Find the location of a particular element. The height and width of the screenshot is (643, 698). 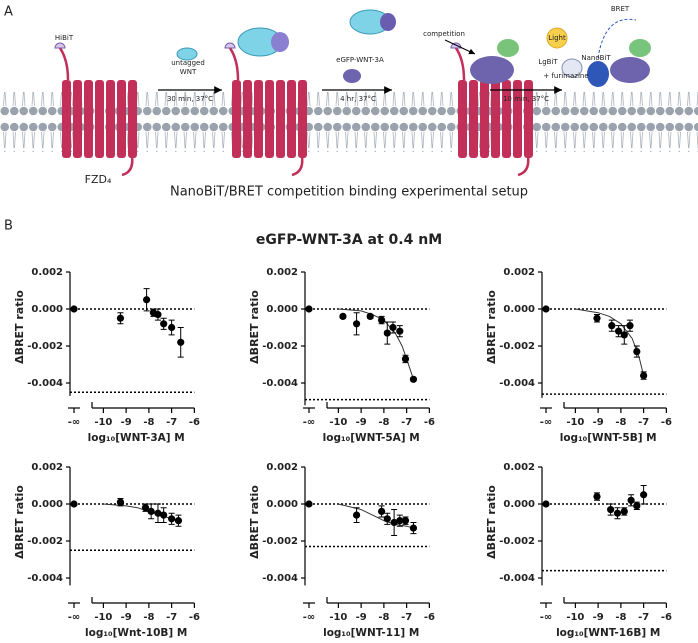

label: eGFP-WNT-3A is located at coordinates (360, 60).